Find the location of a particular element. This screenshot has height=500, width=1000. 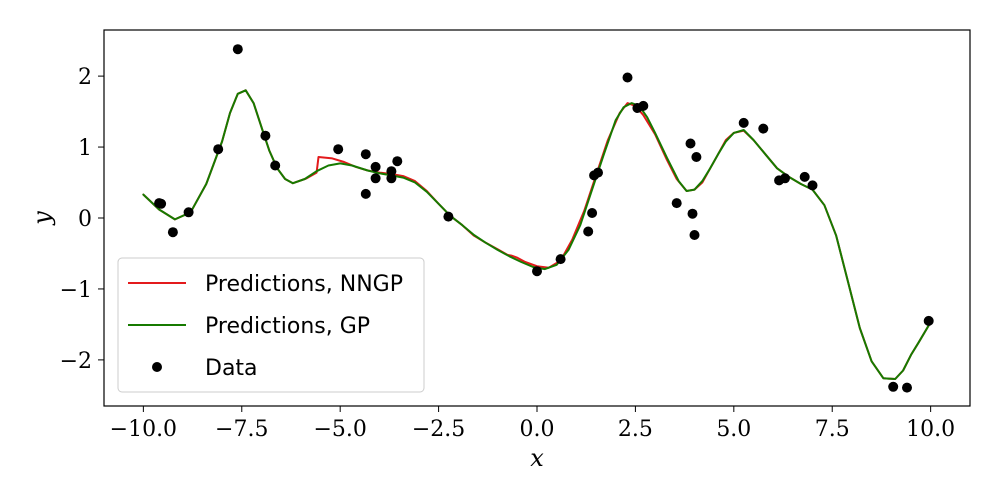

x-tick-label: −5.0 is located at coordinates (339, 429).